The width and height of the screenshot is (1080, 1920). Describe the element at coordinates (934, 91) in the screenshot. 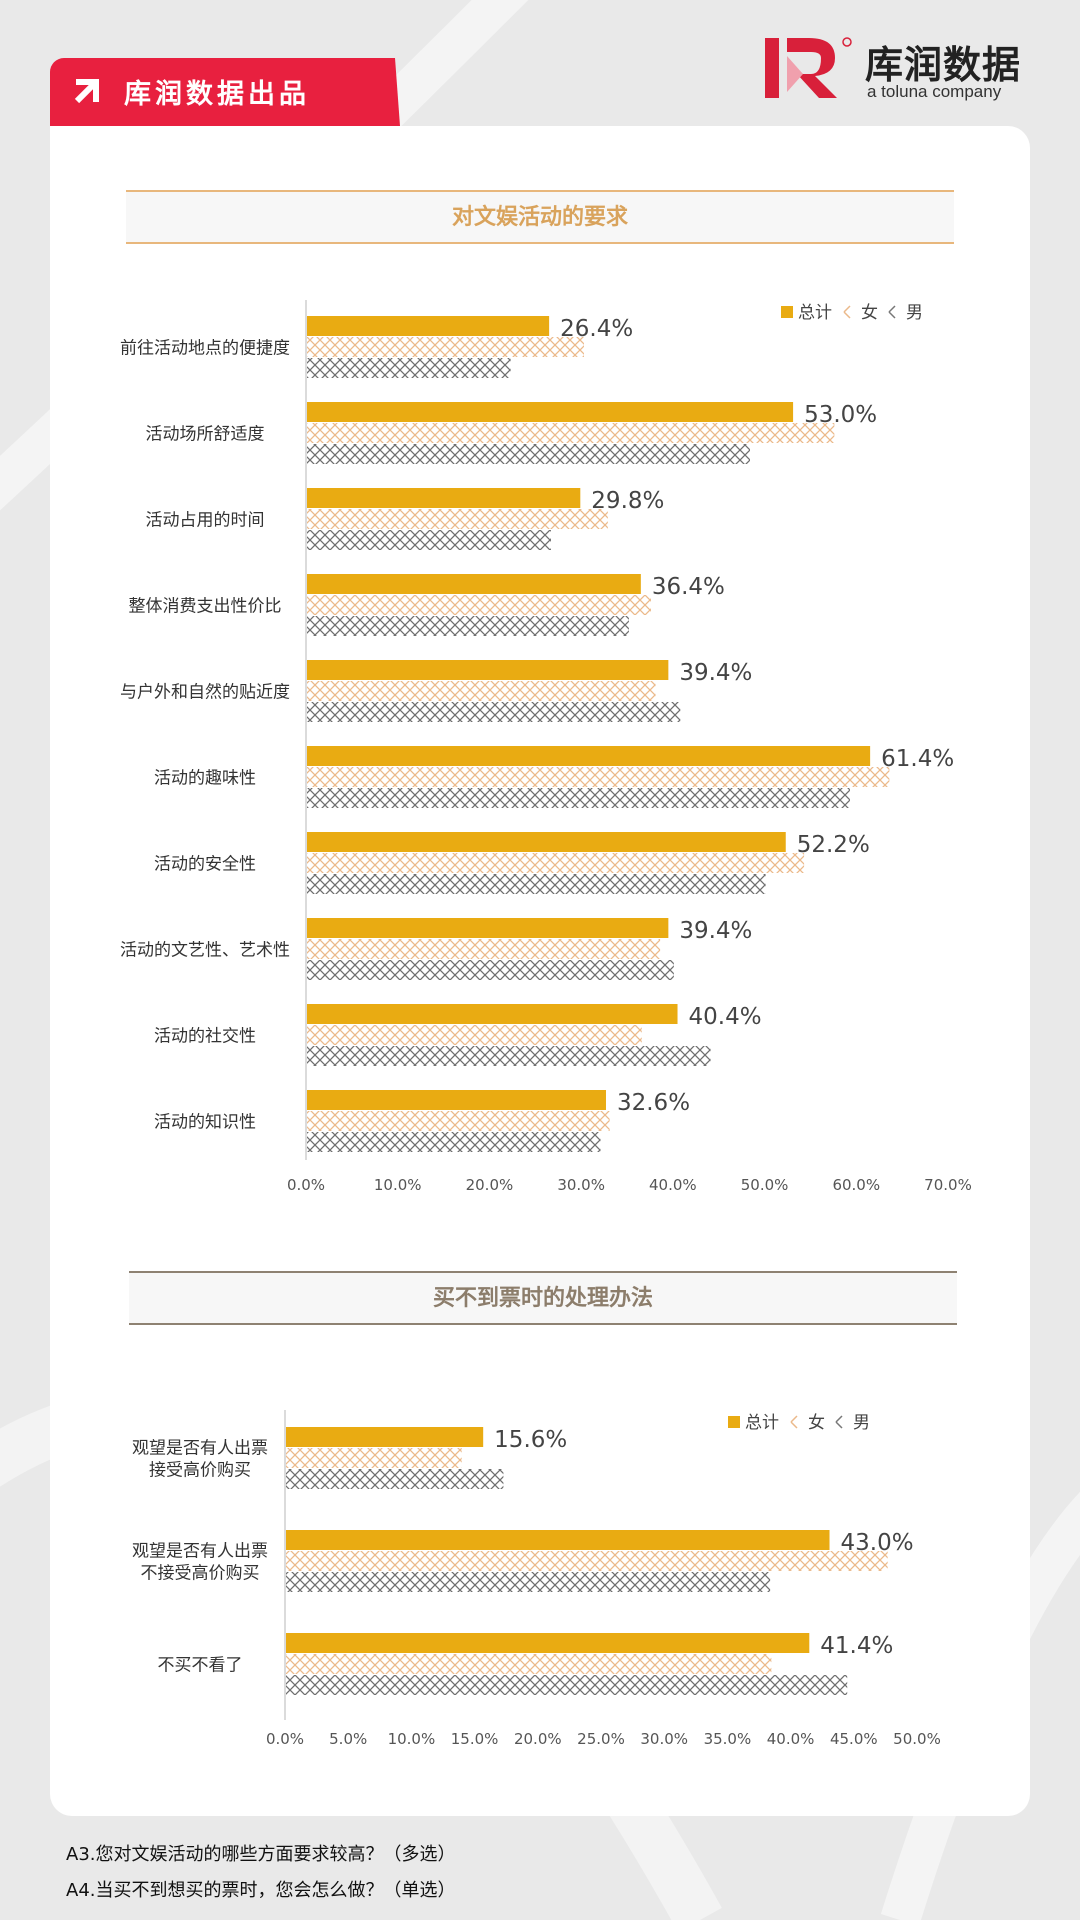

I see `brand-subtitle: a toluna company` at that location.